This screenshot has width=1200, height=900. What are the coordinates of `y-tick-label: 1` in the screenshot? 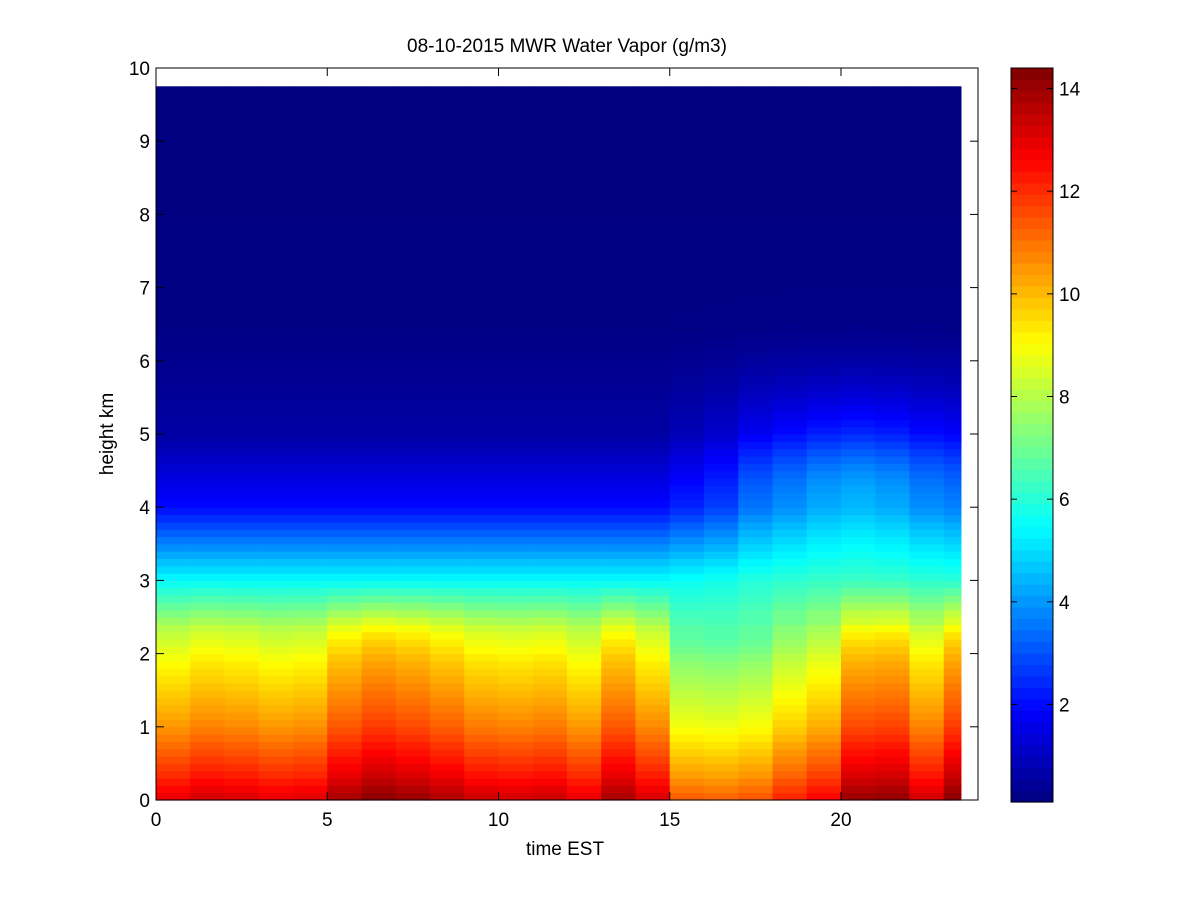 It's located at (144, 728).